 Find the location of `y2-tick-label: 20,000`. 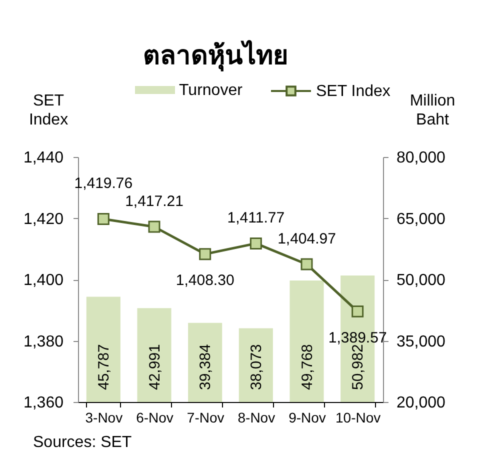

y2-tick-label: 20,000 is located at coordinates (421, 403).